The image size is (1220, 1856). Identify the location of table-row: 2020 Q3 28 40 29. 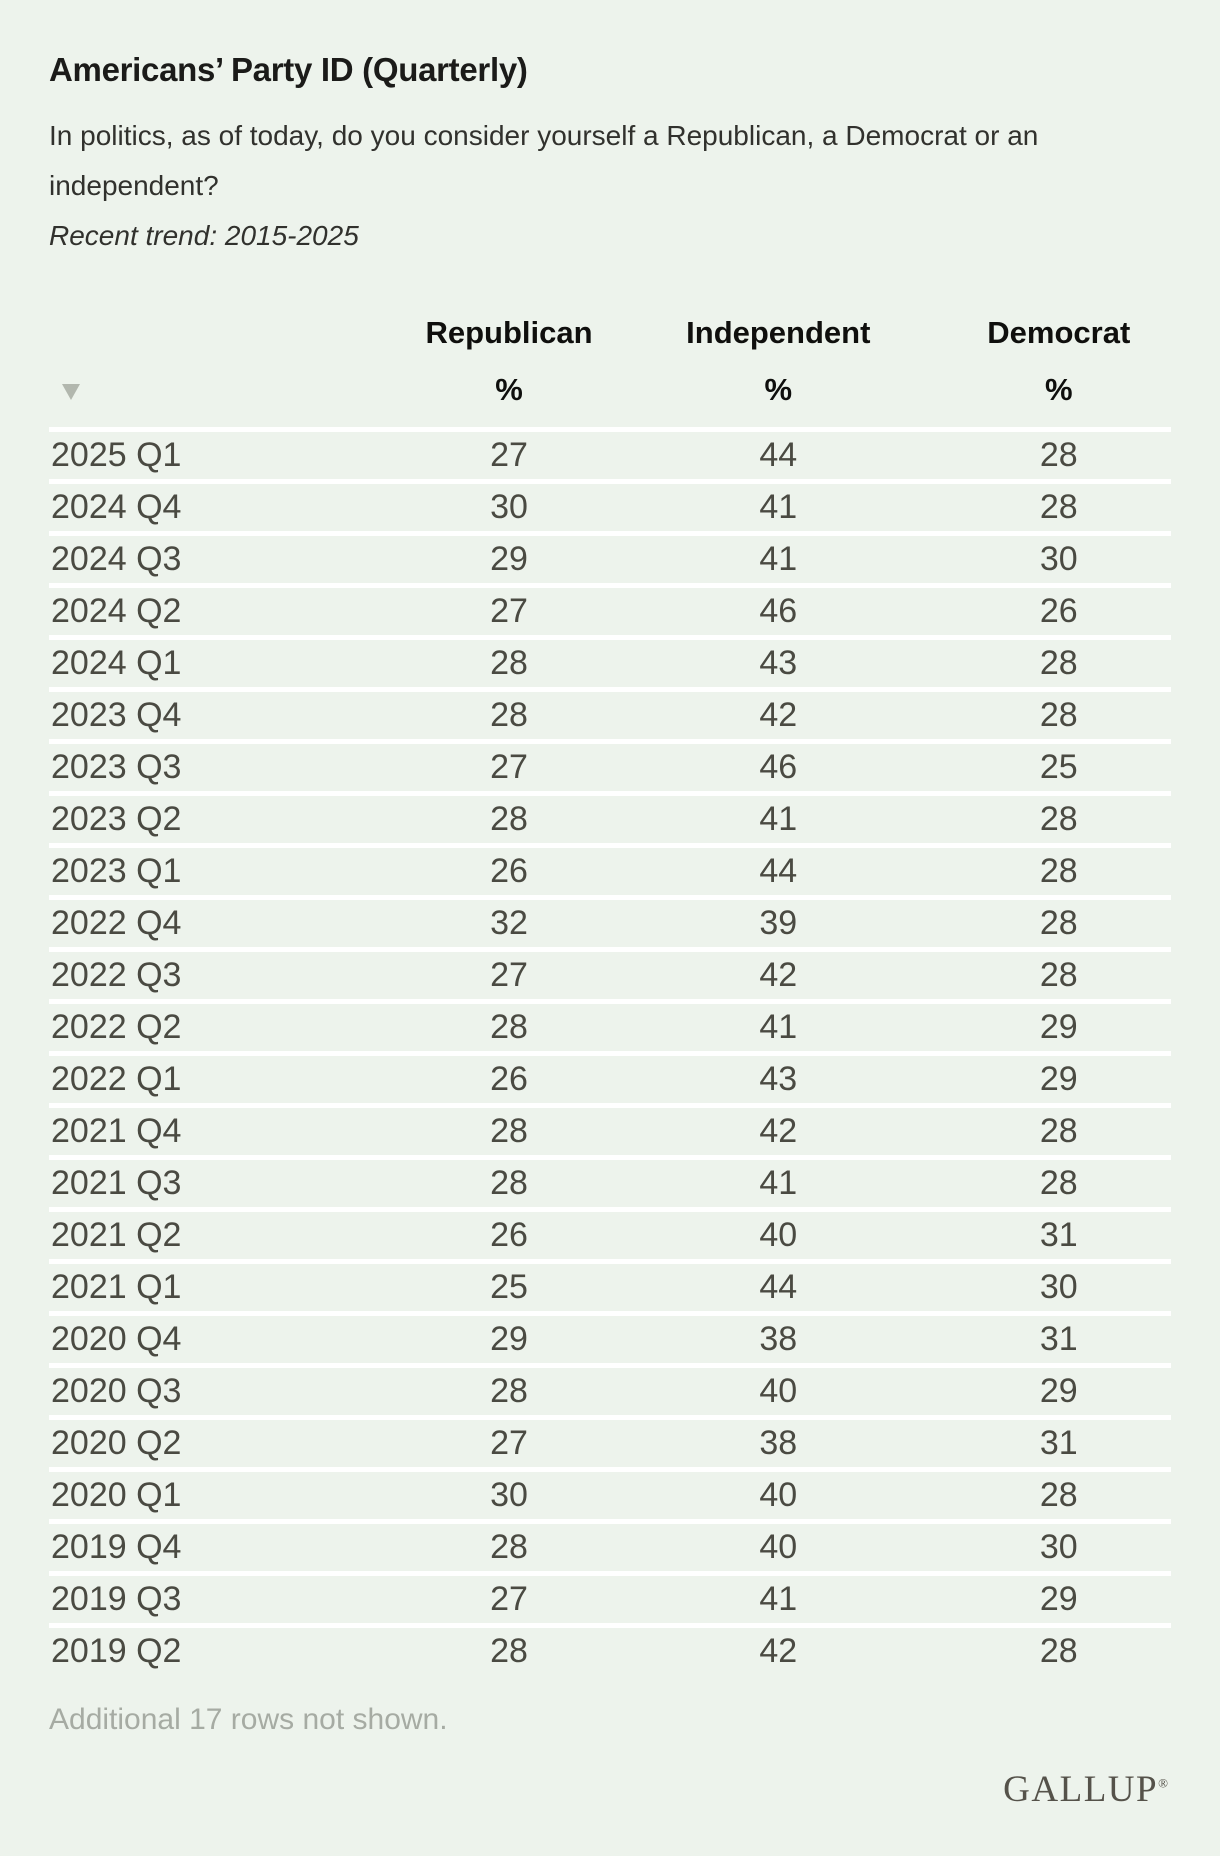
(610, 1392).